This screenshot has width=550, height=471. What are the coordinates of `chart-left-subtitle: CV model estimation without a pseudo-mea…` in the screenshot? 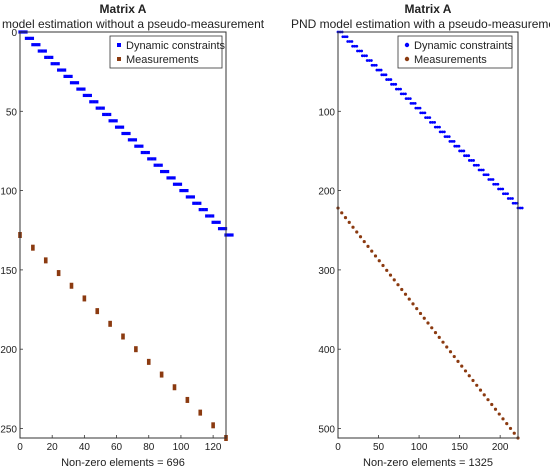 It's located at (132, 24).